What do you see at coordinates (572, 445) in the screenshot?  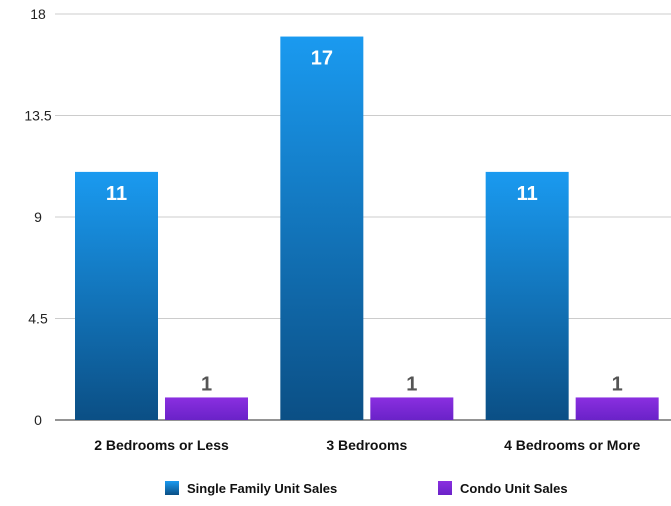 I see `x-category-label: 4 Bedrooms or More` at bounding box center [572, 445].